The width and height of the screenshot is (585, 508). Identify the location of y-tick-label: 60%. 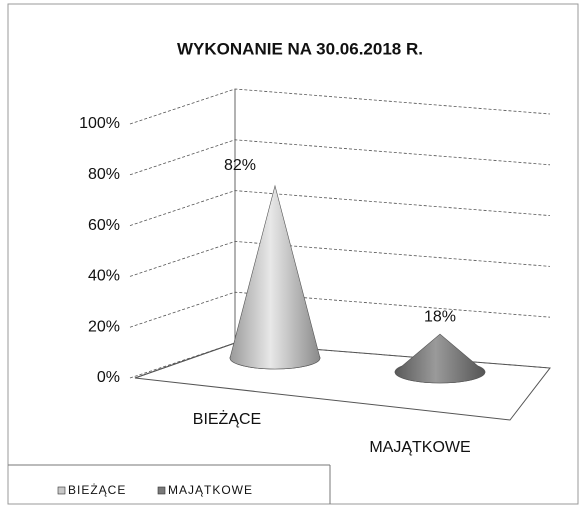
(104, 225).